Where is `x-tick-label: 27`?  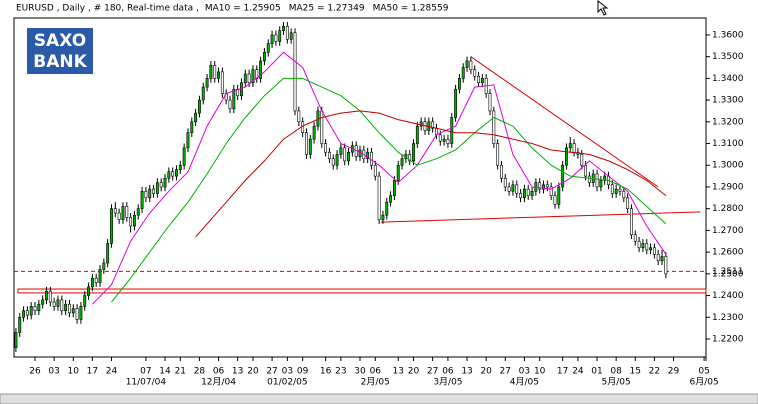
x-tick-label: 27 is located at coordinates (505, 372).